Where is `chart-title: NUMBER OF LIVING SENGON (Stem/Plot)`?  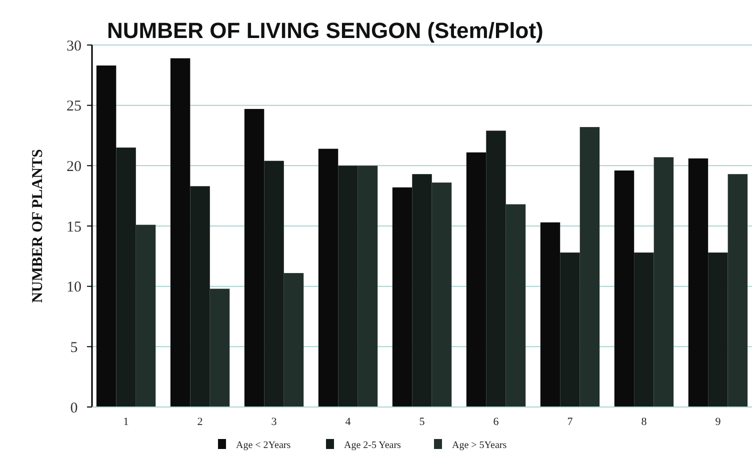 chart-title: NUMBER OF LIVING SENGON (Stem/Plot) is located at coordinates (325, 30).